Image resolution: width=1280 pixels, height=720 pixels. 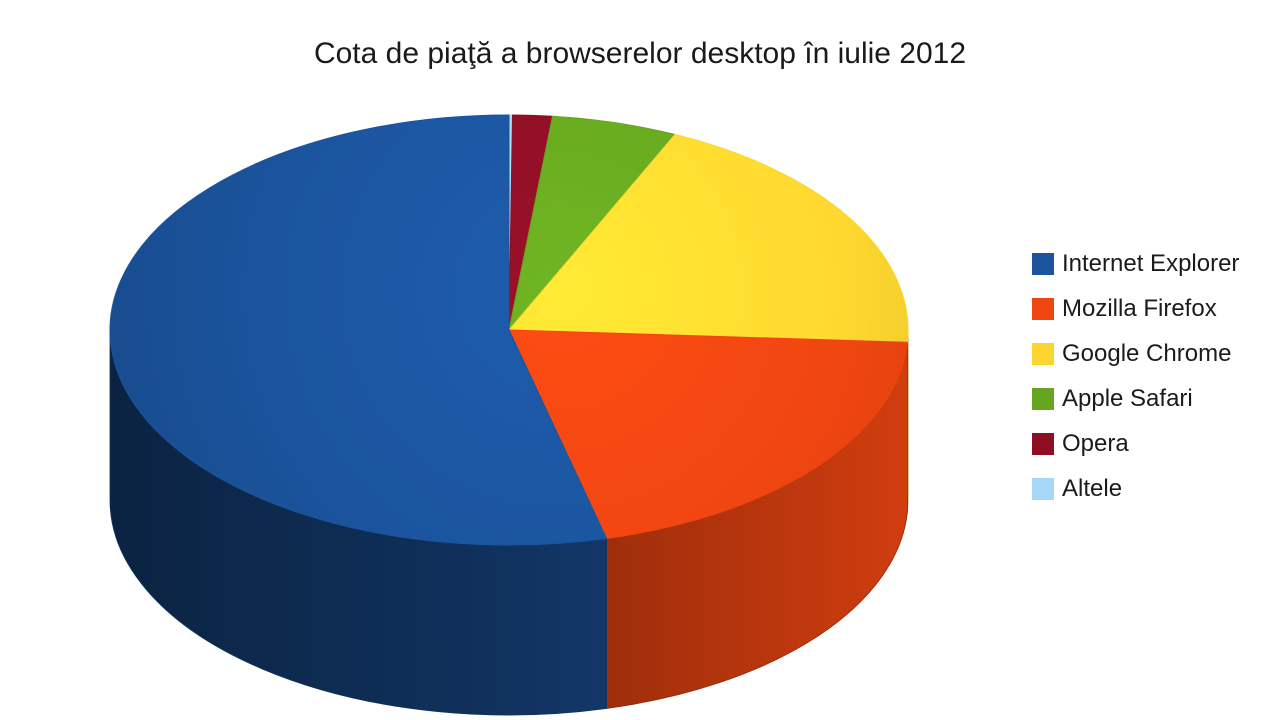 I want to click on legend-item-apple-safari: Apple Safari, so click(x=1135, y=399).